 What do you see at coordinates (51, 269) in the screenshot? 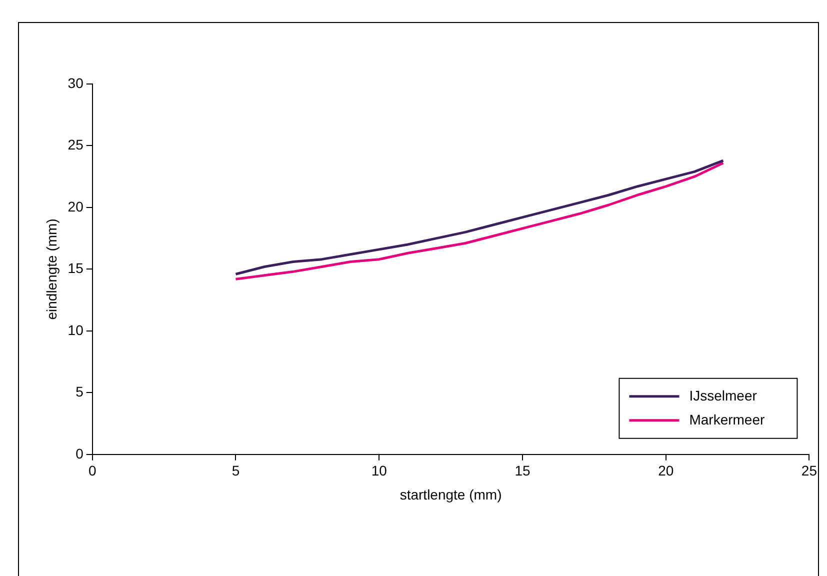
I see `y-axis-title: eindlengte (mm)` at bounding box center [51, 269].